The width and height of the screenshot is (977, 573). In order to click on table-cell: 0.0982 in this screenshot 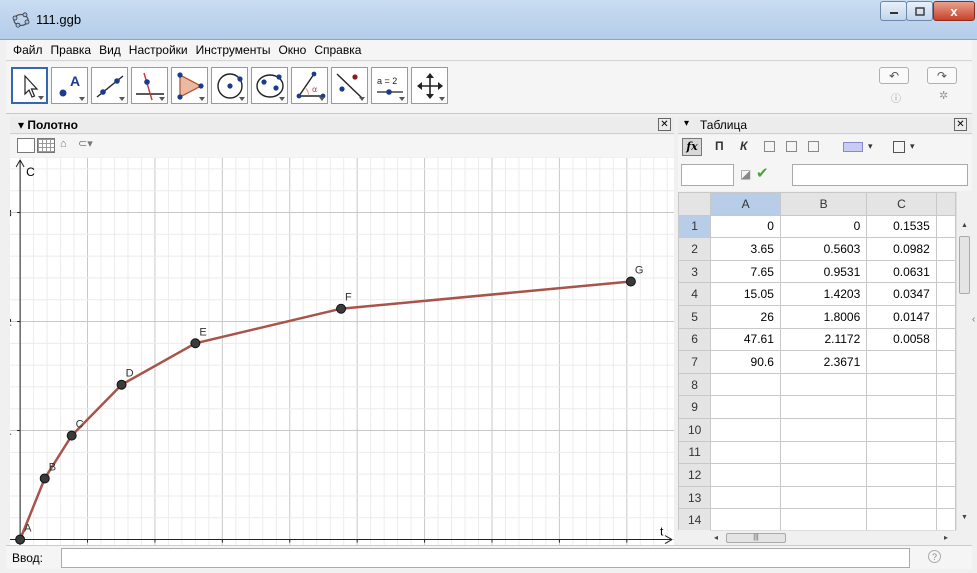, I will do `click(901, 249)`.